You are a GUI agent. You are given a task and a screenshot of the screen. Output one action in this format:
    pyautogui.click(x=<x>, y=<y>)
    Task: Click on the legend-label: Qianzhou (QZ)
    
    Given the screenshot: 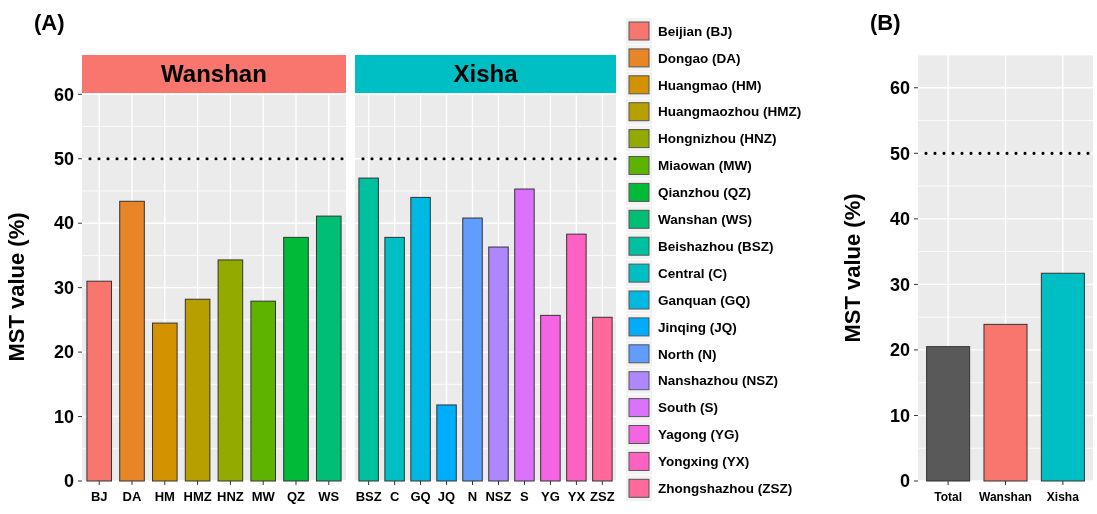 What is the action you would take?
    pyautogui.click(x=704, y=193)
    